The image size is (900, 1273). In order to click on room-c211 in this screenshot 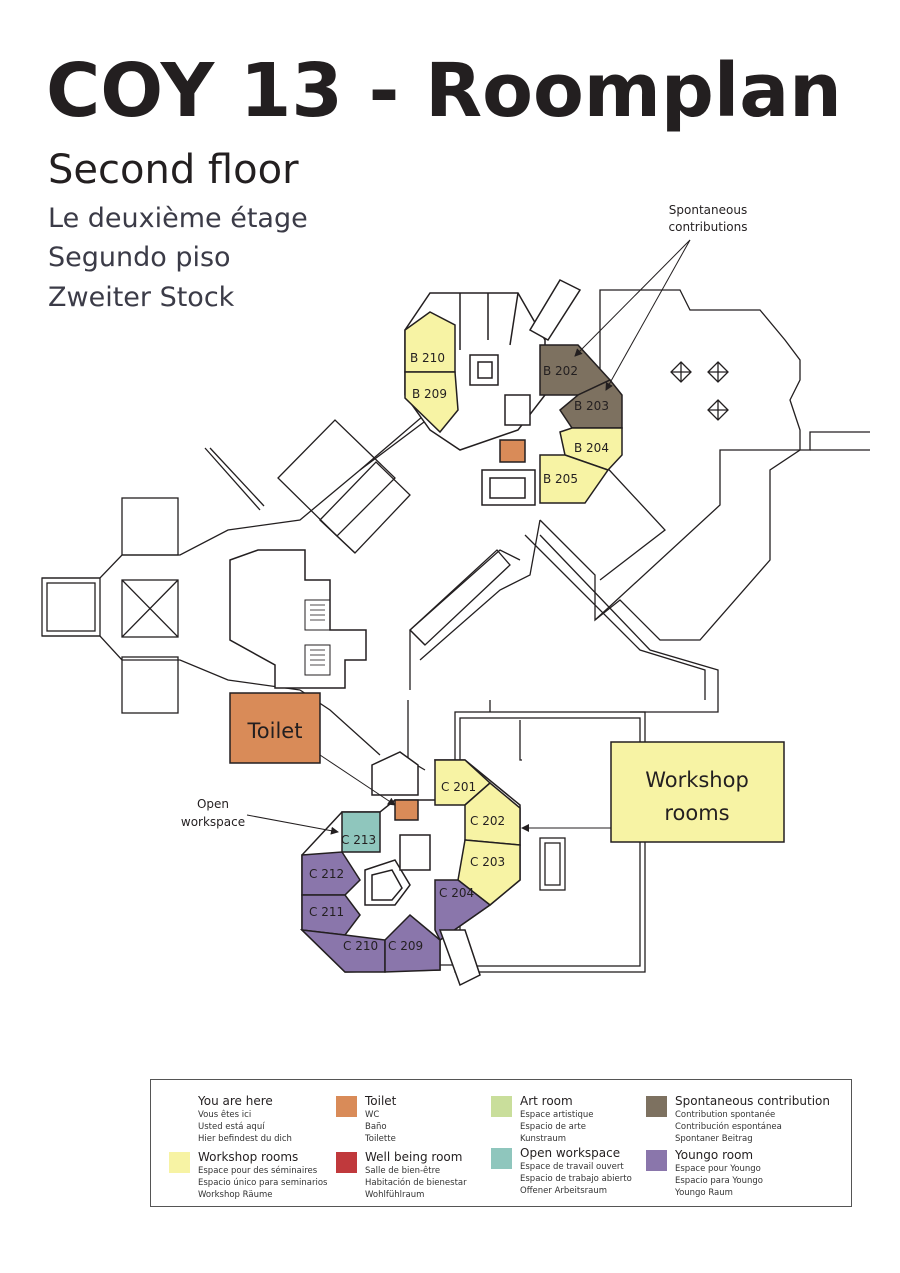, I will do `click(331, 915)`.